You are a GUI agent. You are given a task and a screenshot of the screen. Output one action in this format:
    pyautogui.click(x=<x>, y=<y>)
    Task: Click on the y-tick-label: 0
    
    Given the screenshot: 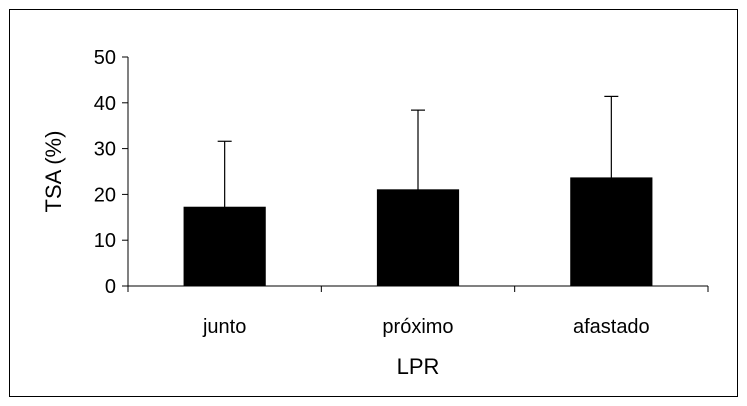 What is the action you would take?
    pyautogui.click(x=110, y=287)
    